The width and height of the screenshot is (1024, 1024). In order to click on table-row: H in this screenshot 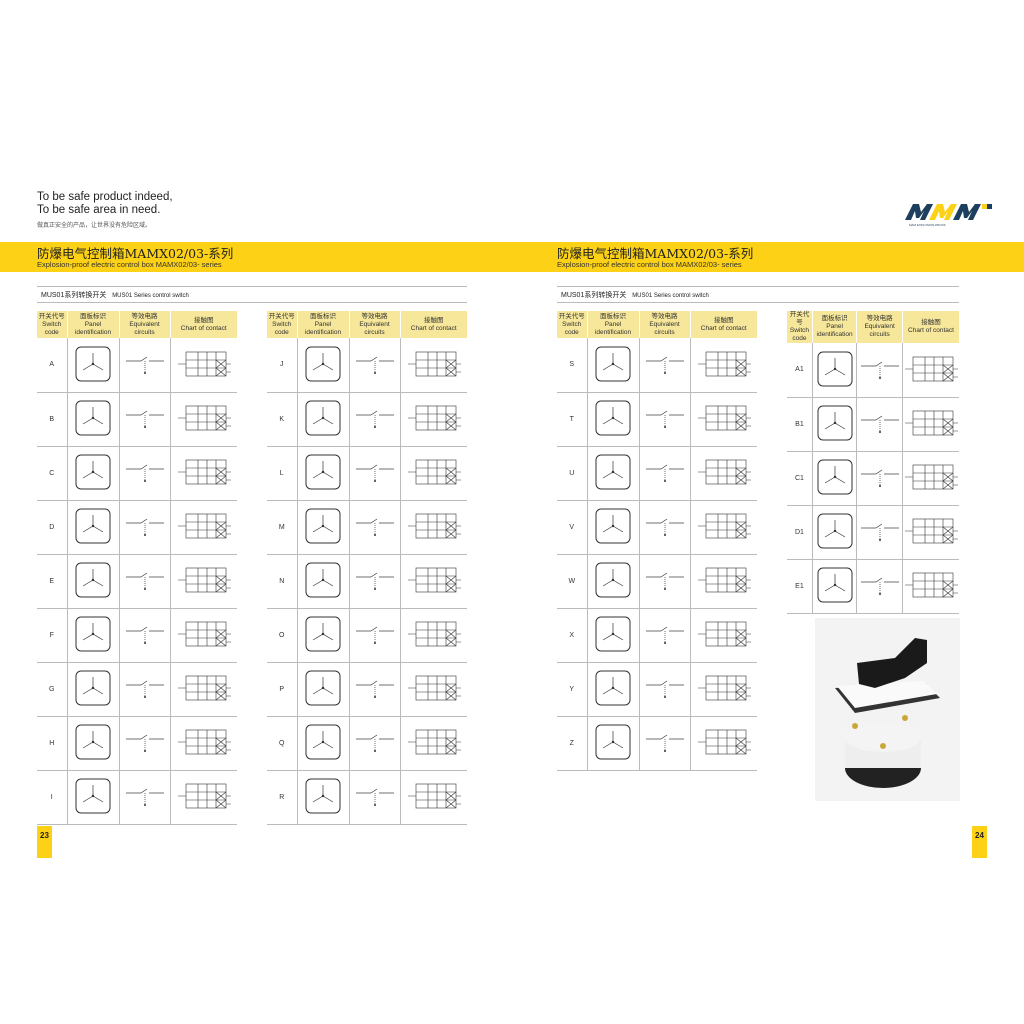, I will do `click(137, 743)`.